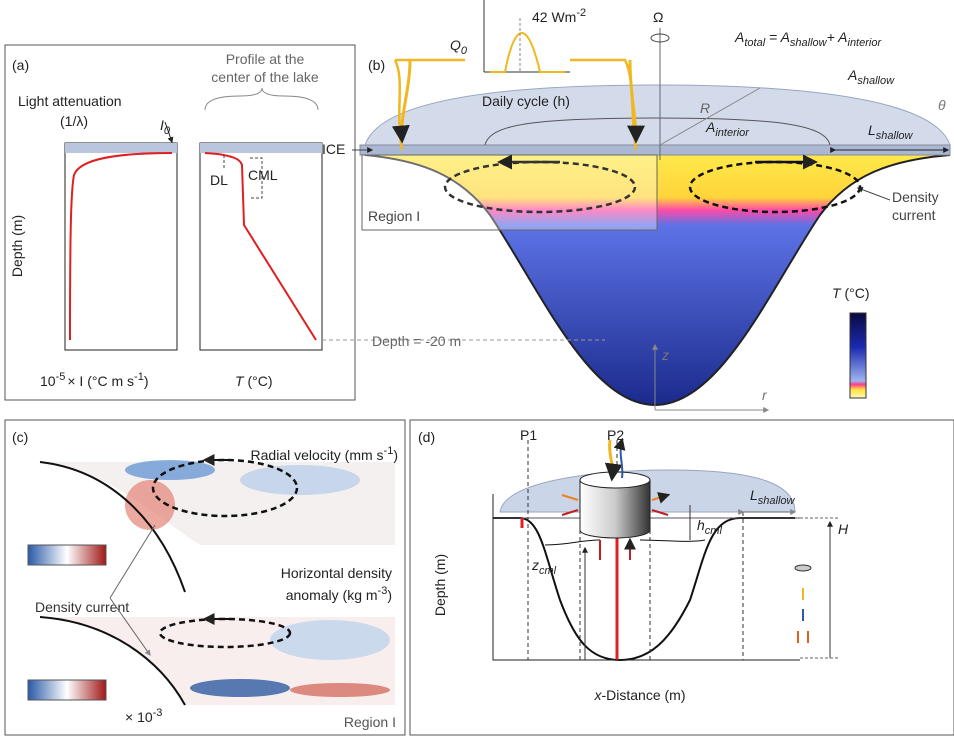 The height and width of the screenshot is (740, 954). What do you see at coordinates (942, 105) in the screenshot?
I see `annotation: θ` at bounding box center [942, 105].